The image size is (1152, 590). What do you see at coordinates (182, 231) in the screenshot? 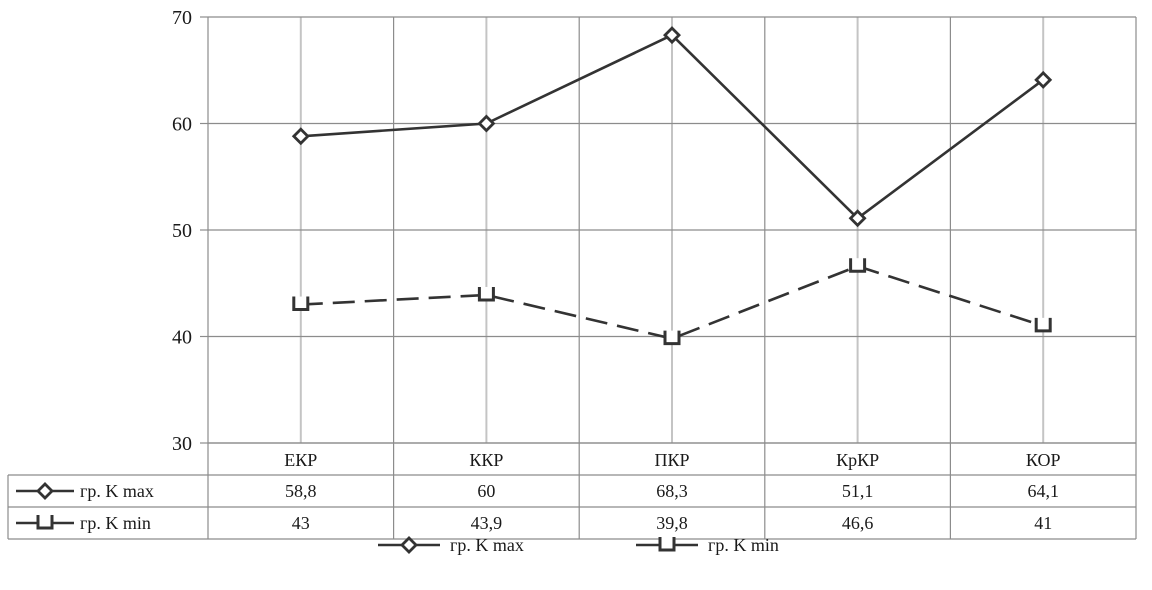
I see `y-tick-label: 50` at bounding box center [182, 231].